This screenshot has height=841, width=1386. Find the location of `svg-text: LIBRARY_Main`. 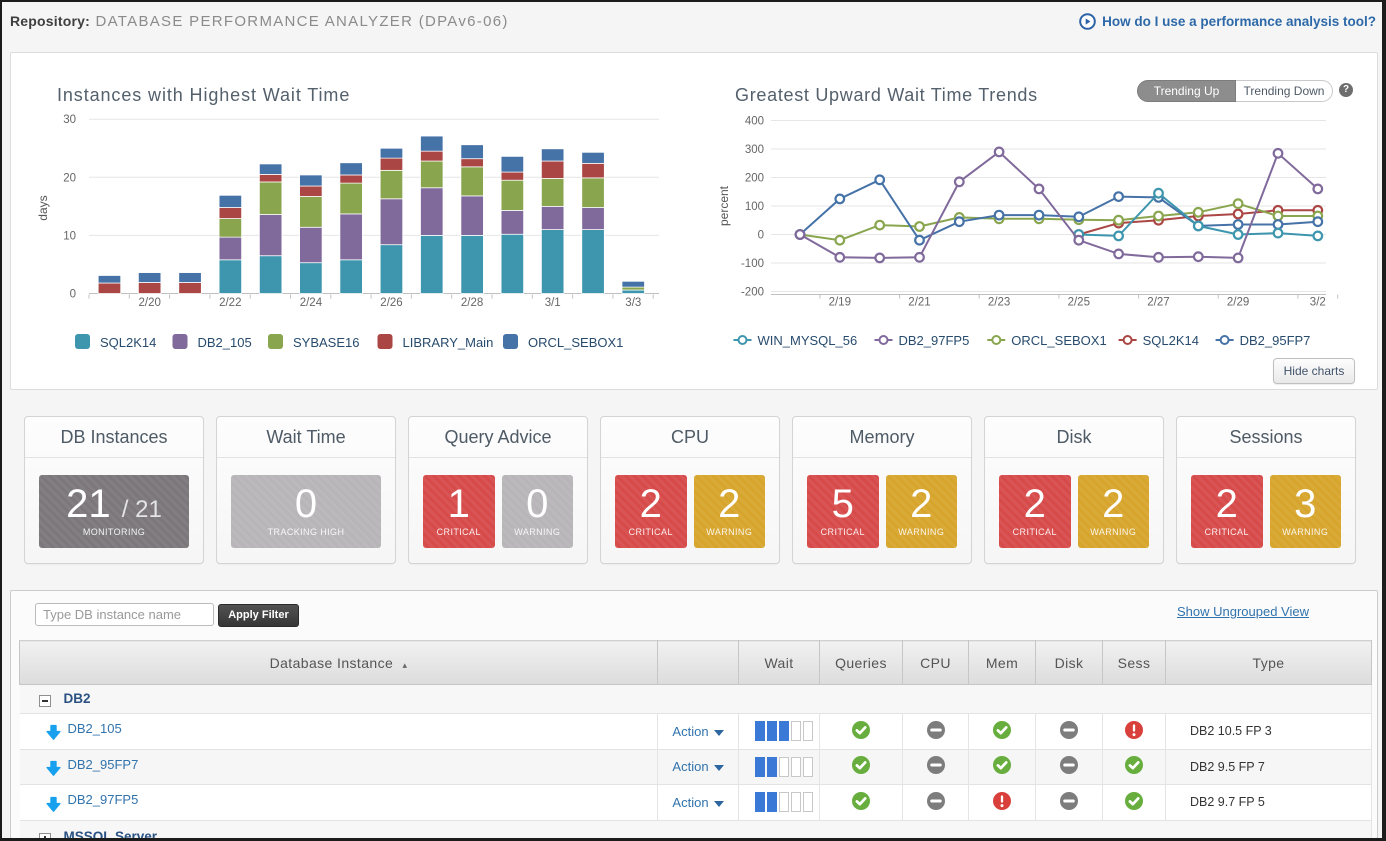

svg-text: LIBRARY_Main is located at coordinates (448, 342).